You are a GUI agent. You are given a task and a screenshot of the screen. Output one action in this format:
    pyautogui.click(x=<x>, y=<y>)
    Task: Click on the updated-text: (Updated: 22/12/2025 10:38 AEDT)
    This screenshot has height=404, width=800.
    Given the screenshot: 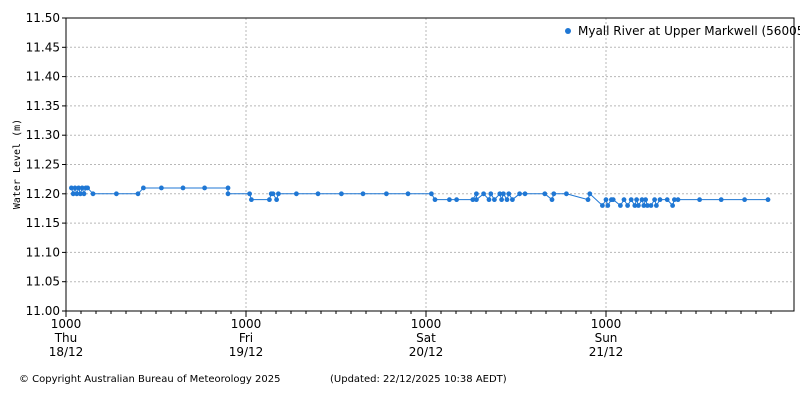 What is the action you would take?
    pyautogui.click(x=418, y=379)
    